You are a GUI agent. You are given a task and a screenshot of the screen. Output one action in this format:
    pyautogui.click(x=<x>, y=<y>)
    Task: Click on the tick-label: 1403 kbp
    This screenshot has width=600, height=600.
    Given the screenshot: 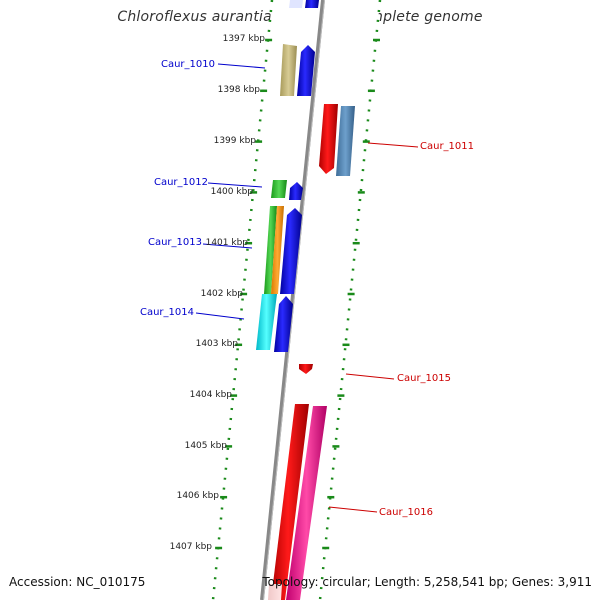 What is the action you would take?
    pyautogui.click(x=217, y=344)
    